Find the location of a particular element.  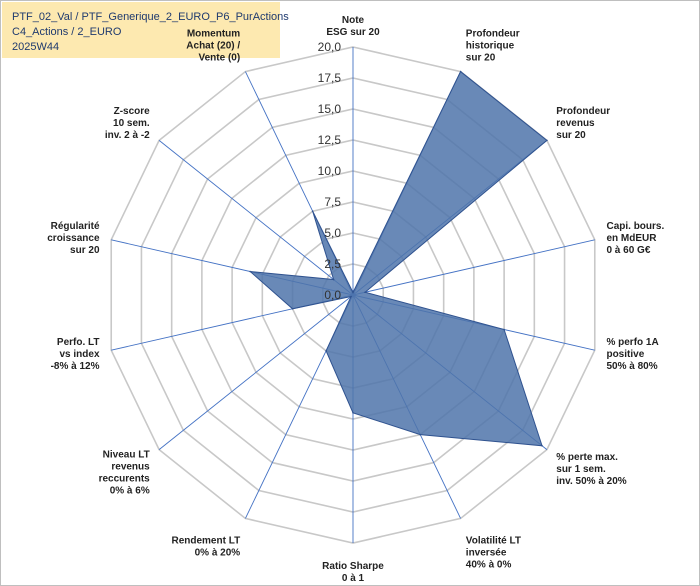

axis-label: croissance is located at coordinates (73, 238).